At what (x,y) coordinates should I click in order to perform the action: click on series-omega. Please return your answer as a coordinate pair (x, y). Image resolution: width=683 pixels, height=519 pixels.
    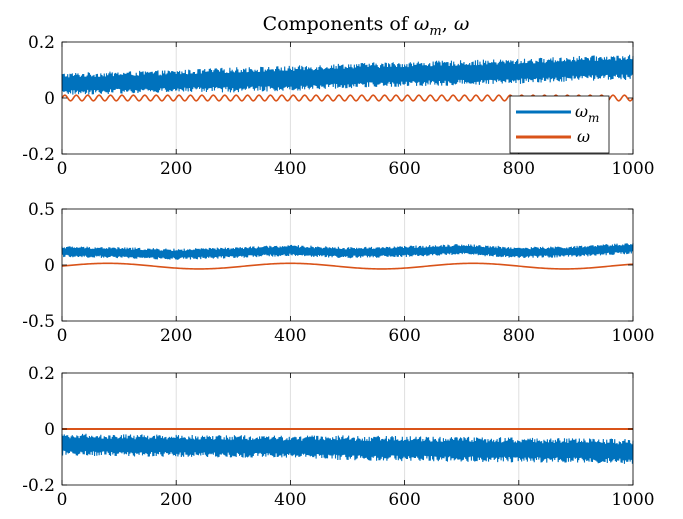
    Looking at the image, I should click on (347, 266).